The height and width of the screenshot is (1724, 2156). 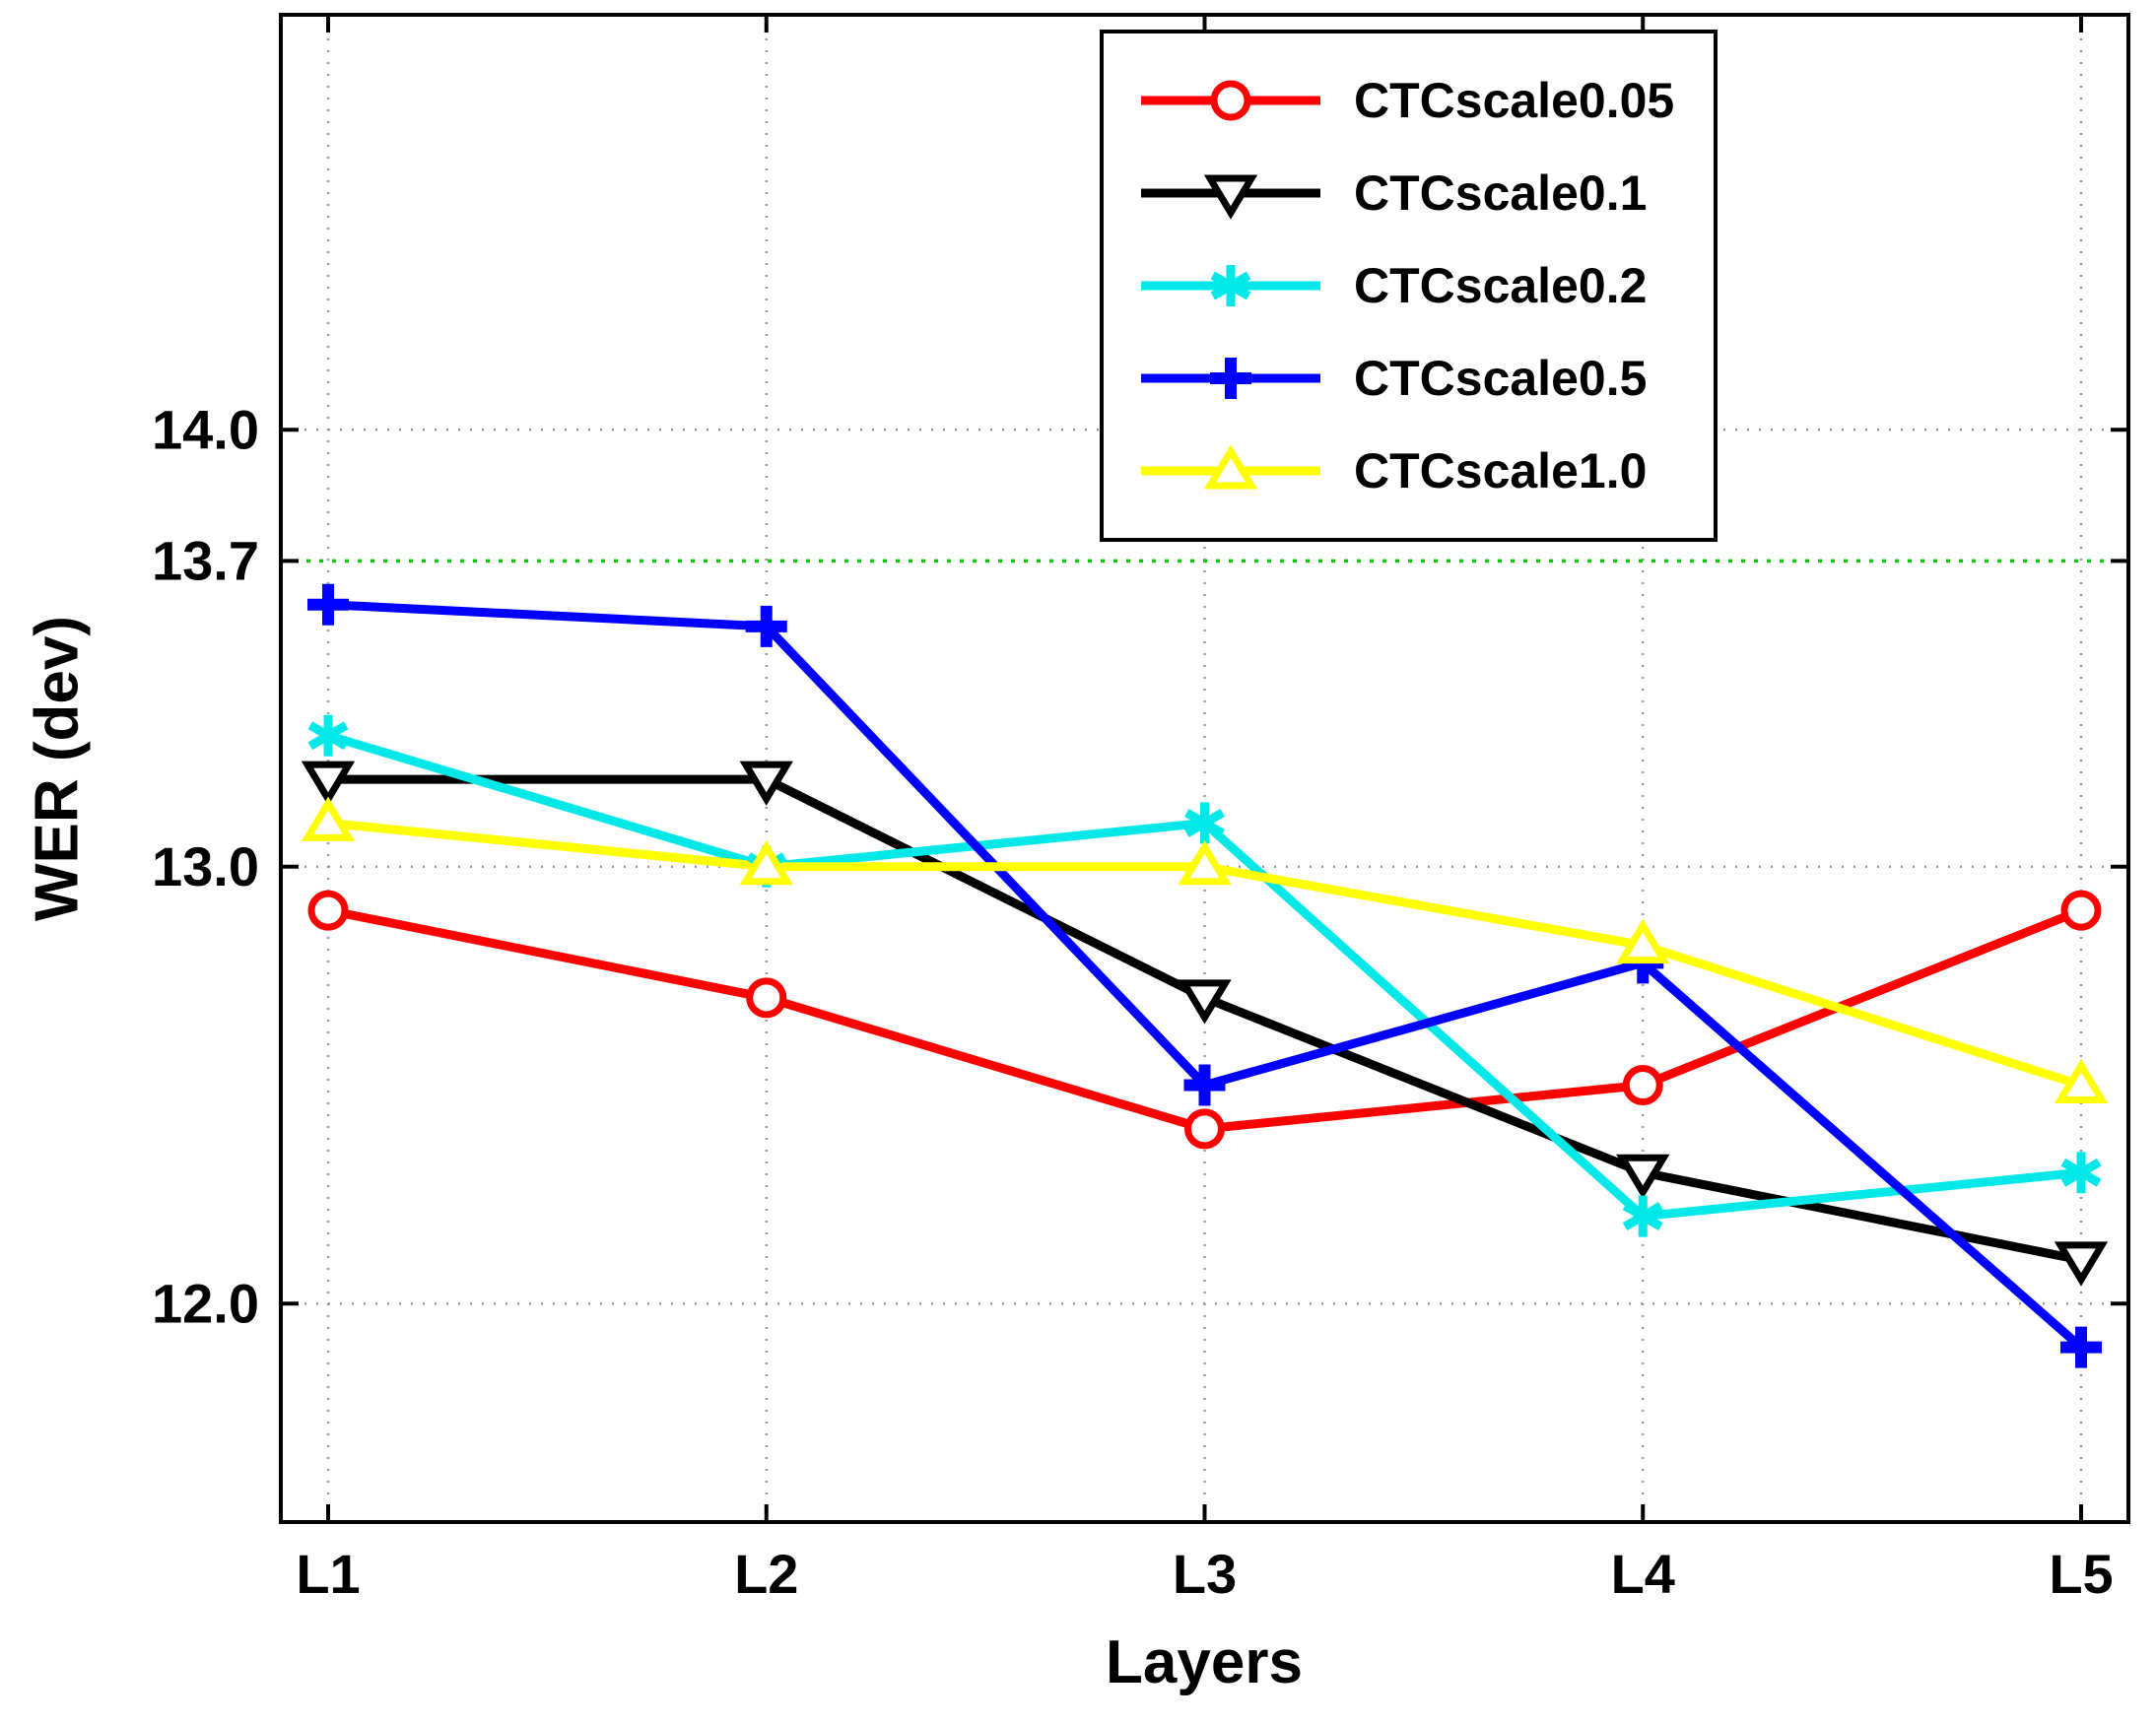 What do you see at coordinates (1515, 101) in the screenshot?
I see `legend-label: CTCscale0.05` at bounding box center [1515, 101].